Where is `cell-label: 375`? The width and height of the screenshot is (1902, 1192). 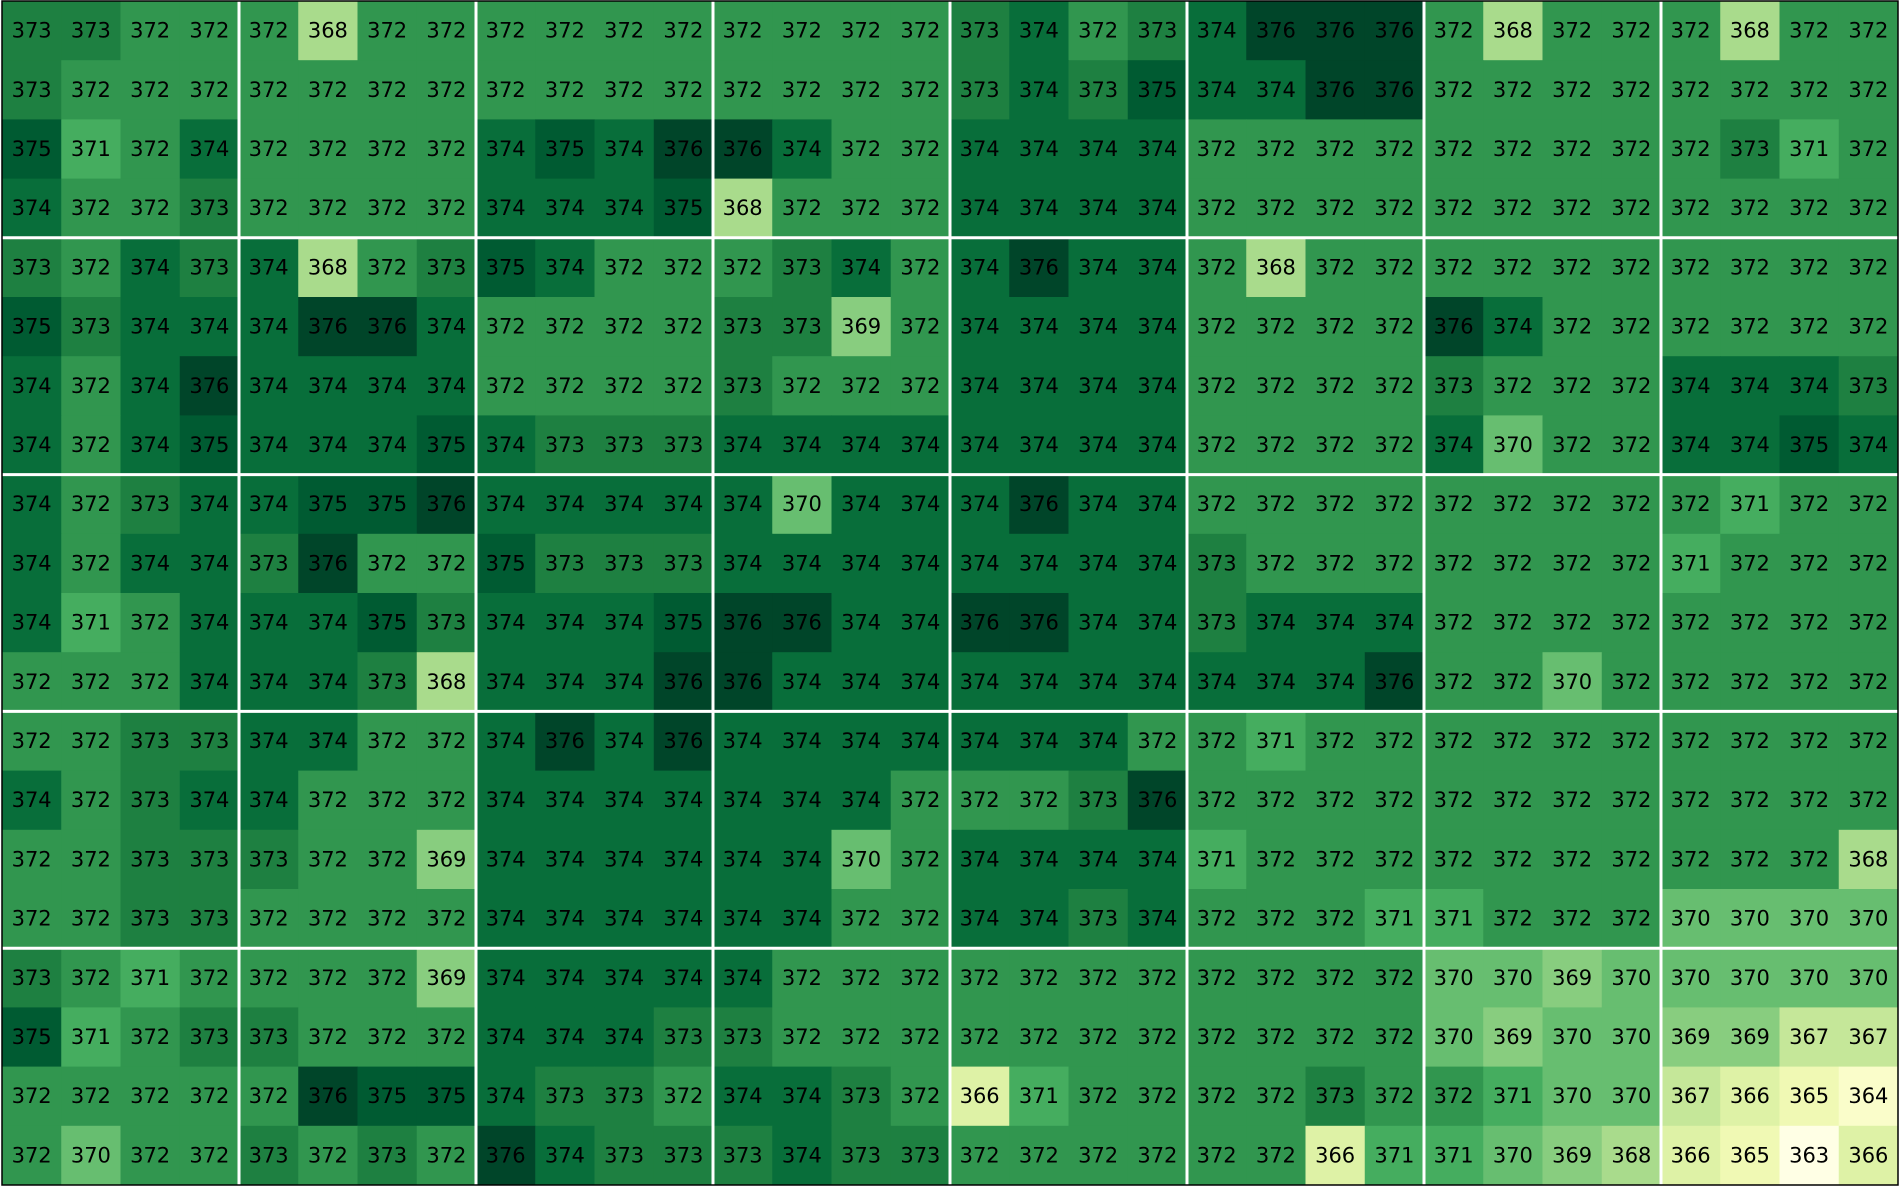 cell-label: 375 is located at coordinates (683, 623).